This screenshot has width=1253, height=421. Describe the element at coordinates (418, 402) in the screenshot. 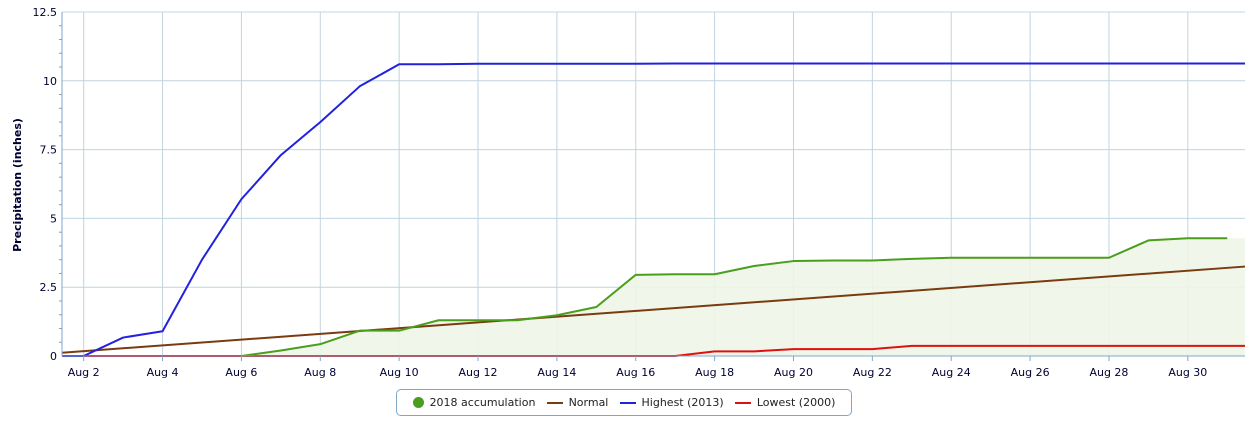

I see `legend-dot-icon` at that location.